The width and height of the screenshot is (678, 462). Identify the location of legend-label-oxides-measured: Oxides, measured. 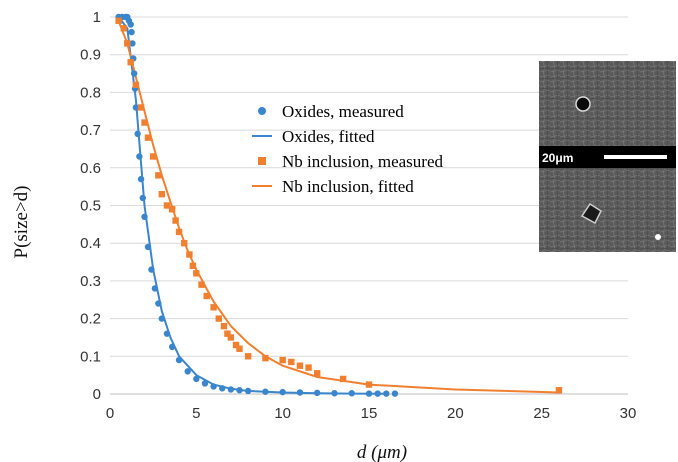
(343, 111).